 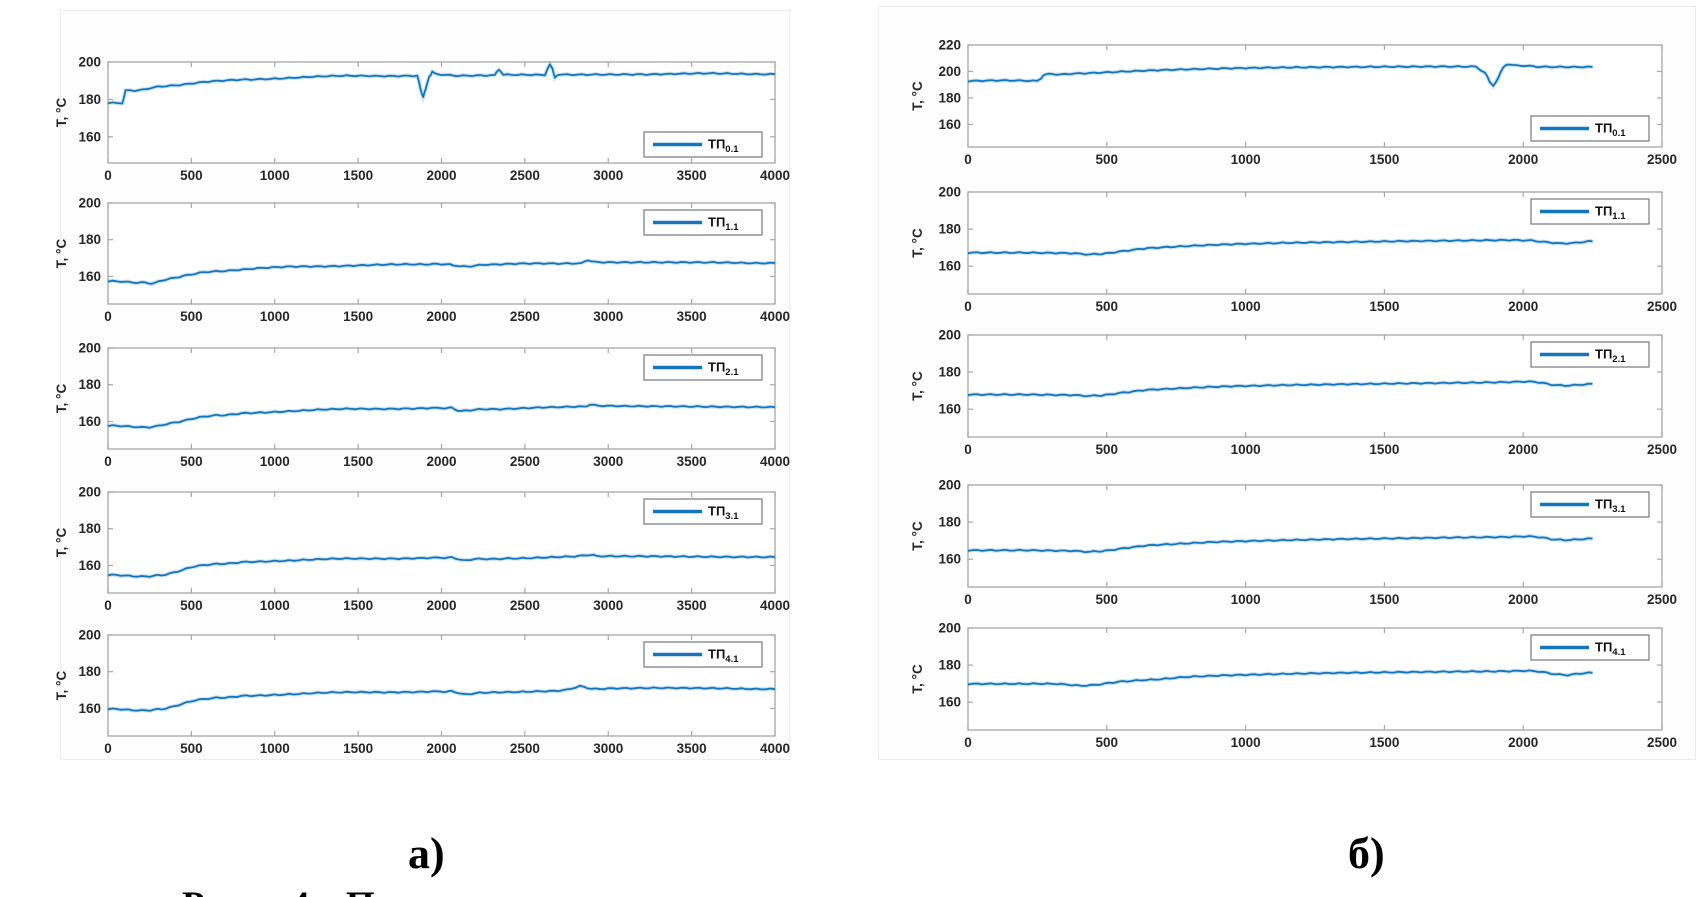 I want to click on svg-text: 220, so click(x=949, y=45).